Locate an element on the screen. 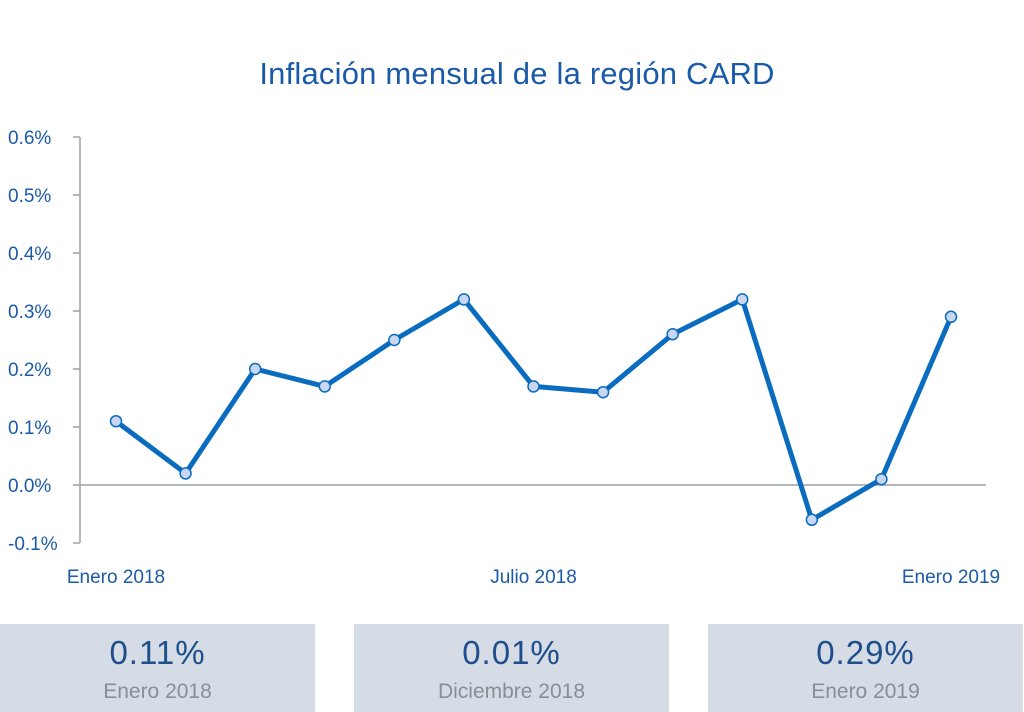 The width and height of the screenshot is (1024, 712). x-tick-label: Julio 2018 is located at coordinates (533, 577).